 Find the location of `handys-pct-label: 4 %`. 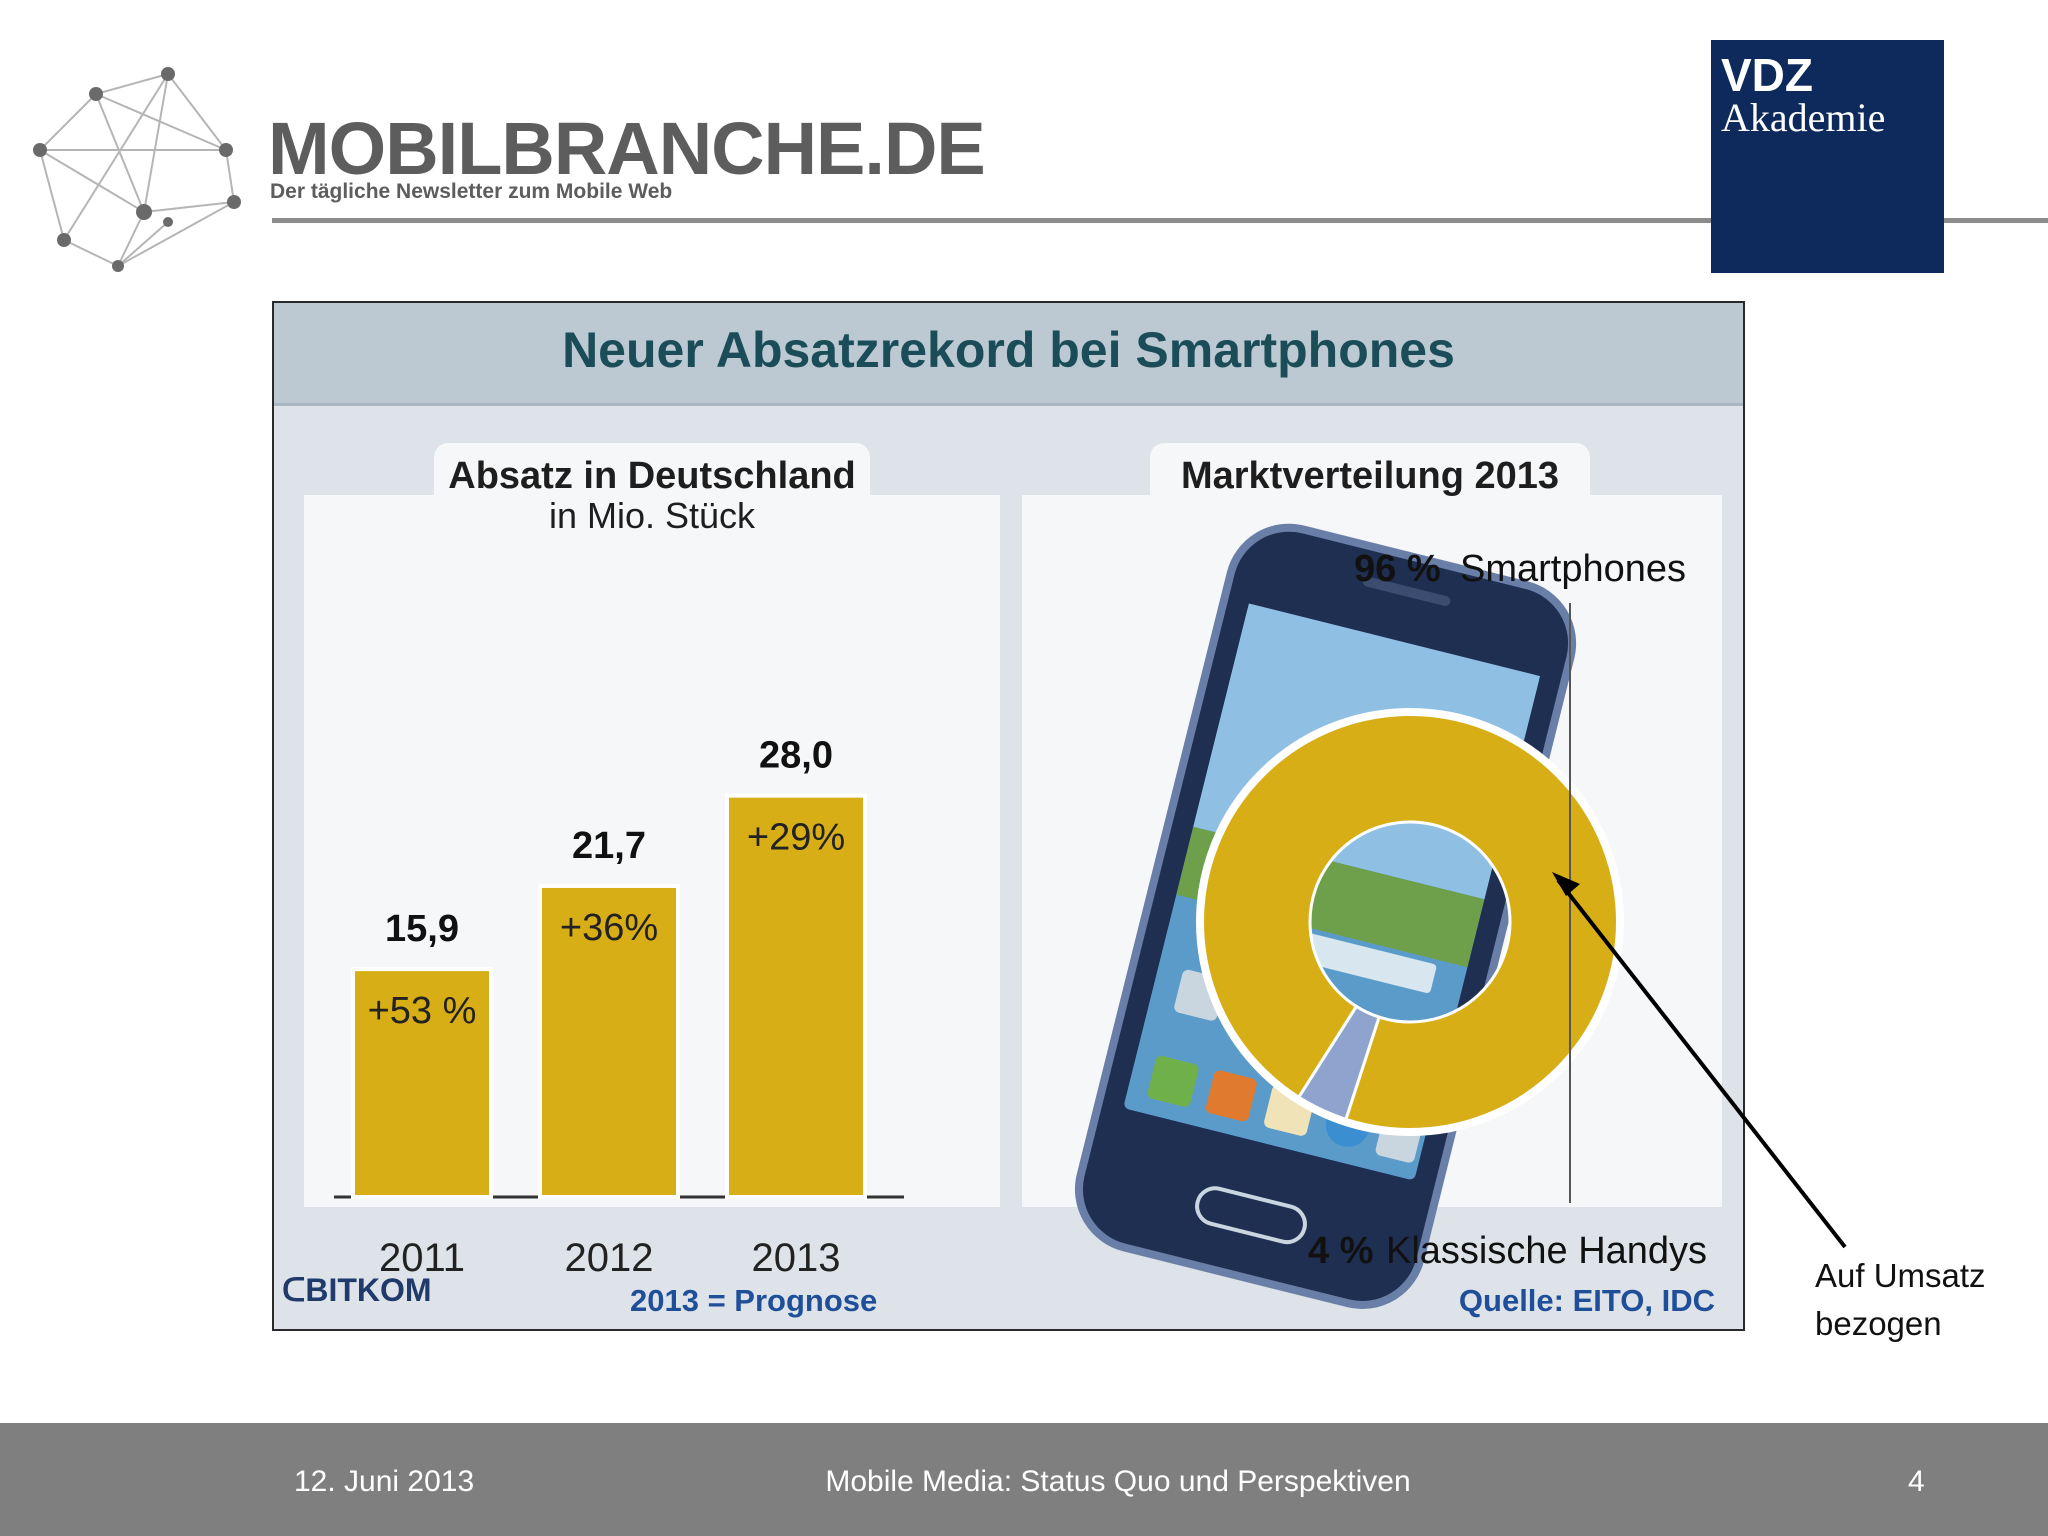

handys-pct-label: 4 % is located at coordinates (1340, 1251).